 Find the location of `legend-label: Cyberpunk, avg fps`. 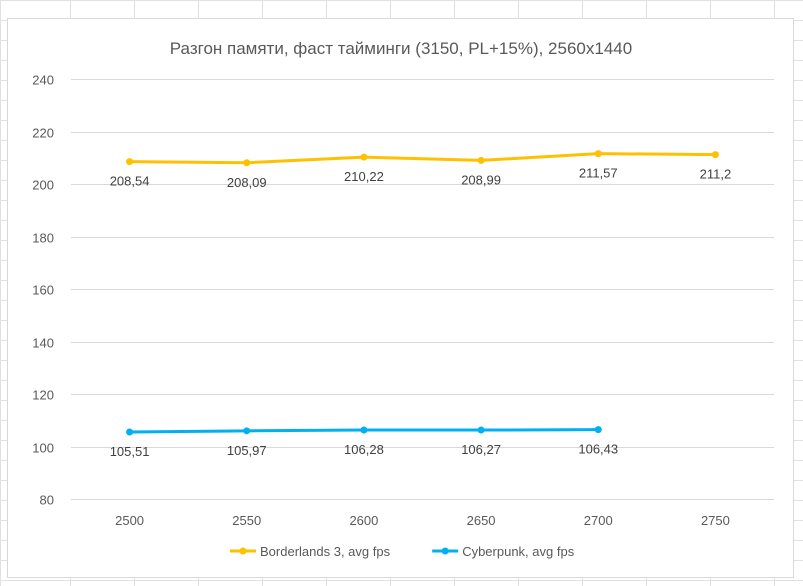

legend-label: Cyberpunk, avg fps is located at coordinates (518, 551).